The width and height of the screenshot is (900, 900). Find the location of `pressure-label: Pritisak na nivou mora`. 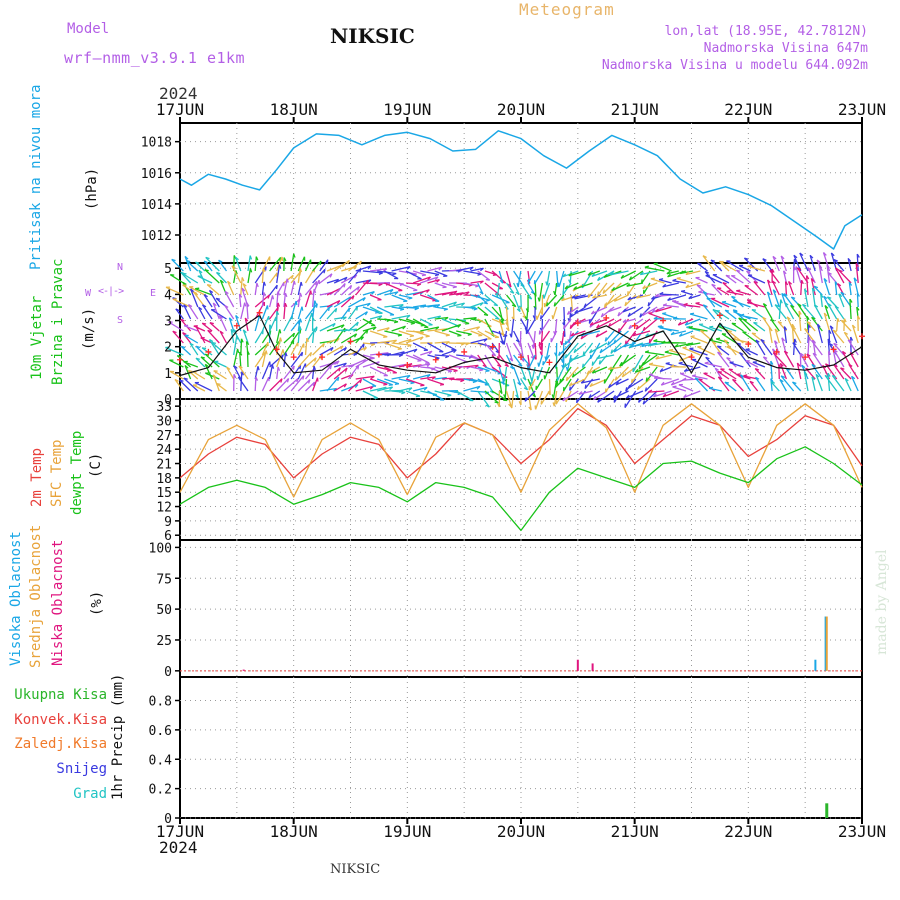

pressure-label: Pritisak na nivou mora is located at coordinates (36, 177).